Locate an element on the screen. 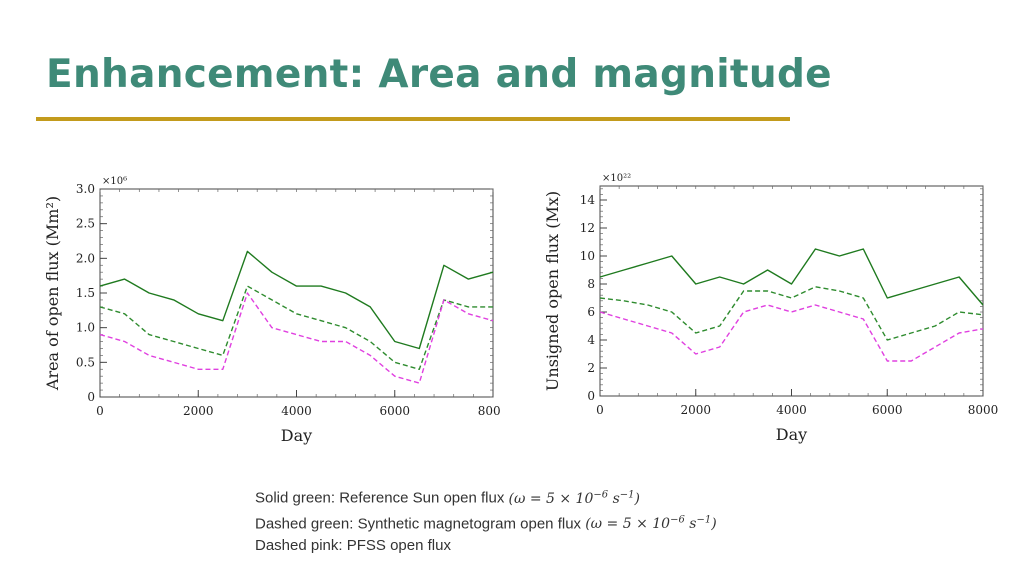  y-tick-label: 12 is located at coordinates (587, 228).